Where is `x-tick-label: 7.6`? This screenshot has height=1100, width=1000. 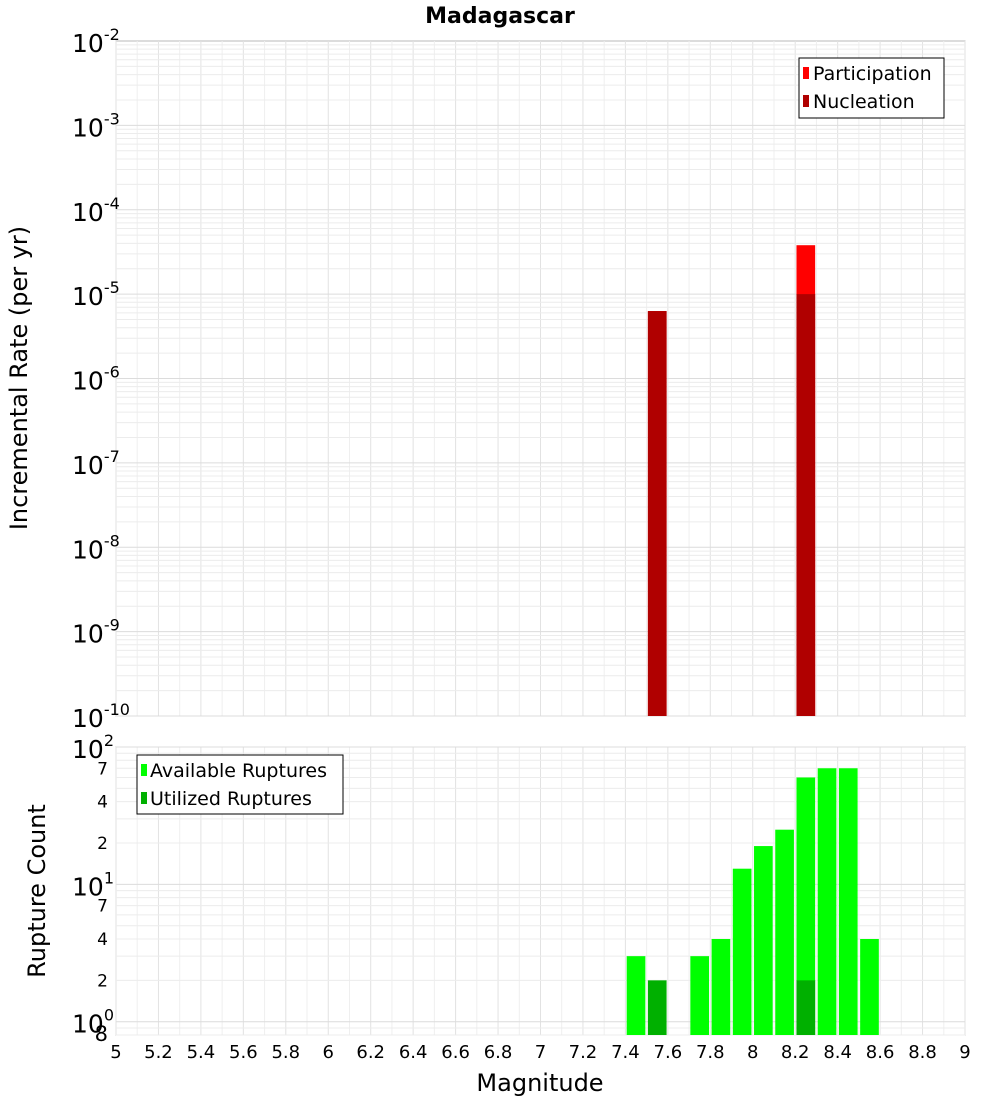
x-tick-label: 7.6 is located at coordinates (668, 1052).